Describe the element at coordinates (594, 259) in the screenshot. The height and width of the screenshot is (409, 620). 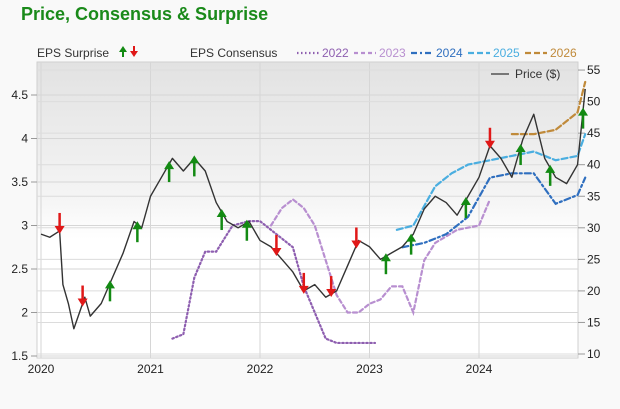
I see `y-right-tick-label: 25` at that location.